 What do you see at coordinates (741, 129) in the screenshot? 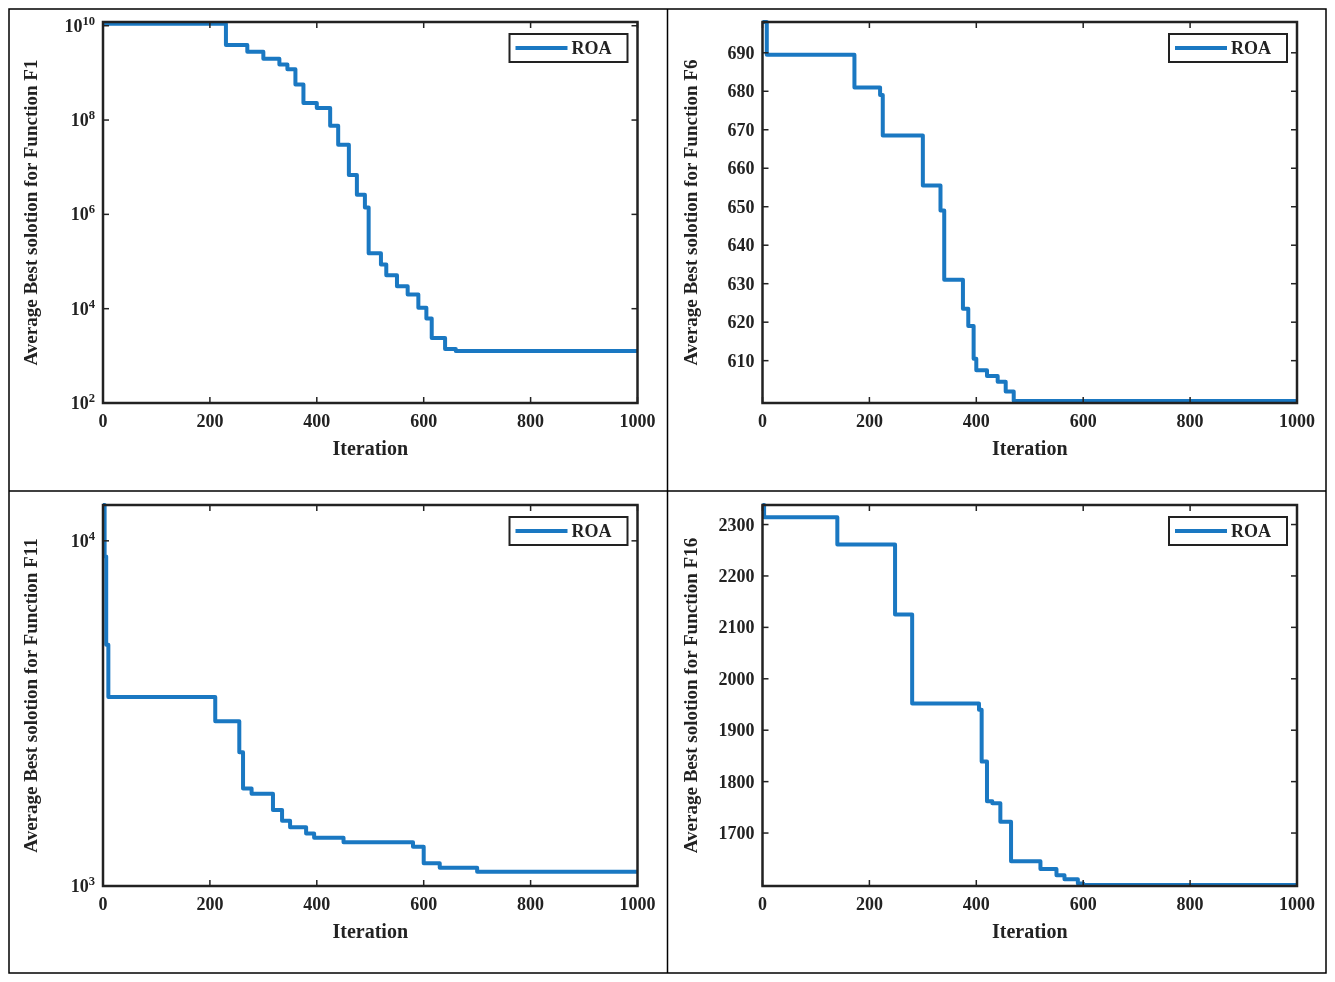
I see `y-tick-label: 670` at bounding box center [741, 129].